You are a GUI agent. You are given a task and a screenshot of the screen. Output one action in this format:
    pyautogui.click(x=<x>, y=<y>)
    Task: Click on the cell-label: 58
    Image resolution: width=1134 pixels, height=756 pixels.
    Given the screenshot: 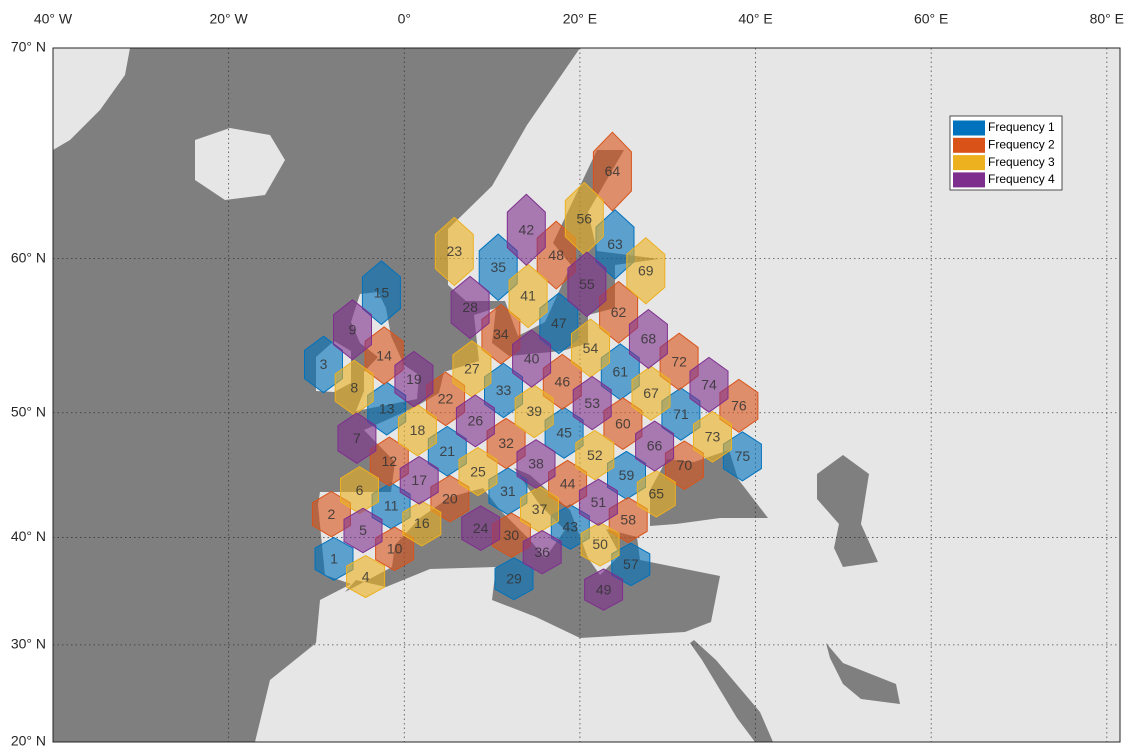 What is the action you would take?
    pyautogui.click(x=628, y=520)
    